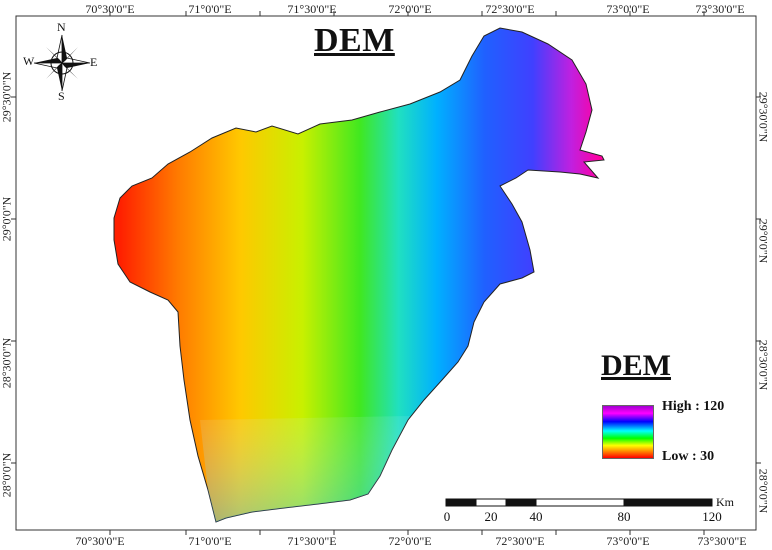 This screenshot has width=772, height=550. What do you see at coordinates (628, 432) in the screenshot?
I see `legend-color-ramp` at bounding box center [628, 432].